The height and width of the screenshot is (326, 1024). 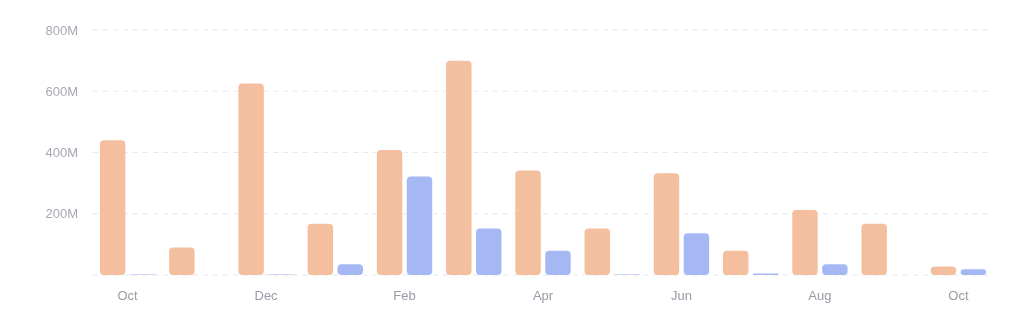 What do you see at coordinates (404, 295) in the screenshot?
I see `x-tick-label: Feb` at bounding box center [404, 295].